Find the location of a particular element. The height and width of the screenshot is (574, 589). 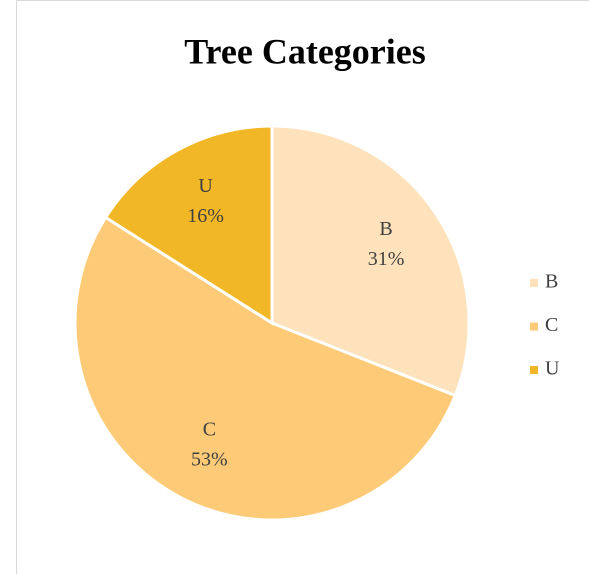

slice-value-label: 16% is located at coordinates (205, 216).